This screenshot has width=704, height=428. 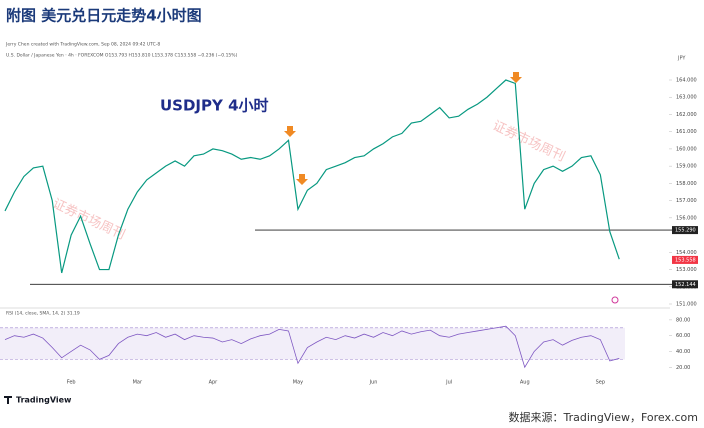 What do you see at coordinates (686, 218) in the screenshot?
I see `y-tick-label: 156.000` at bounding box center [686, 218].